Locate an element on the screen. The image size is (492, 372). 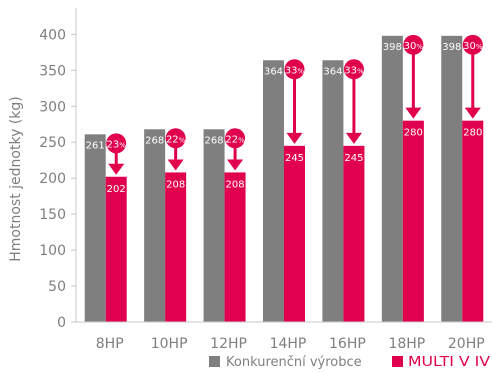
value-label-competitor: 261 is located at coordinates (95, 145).